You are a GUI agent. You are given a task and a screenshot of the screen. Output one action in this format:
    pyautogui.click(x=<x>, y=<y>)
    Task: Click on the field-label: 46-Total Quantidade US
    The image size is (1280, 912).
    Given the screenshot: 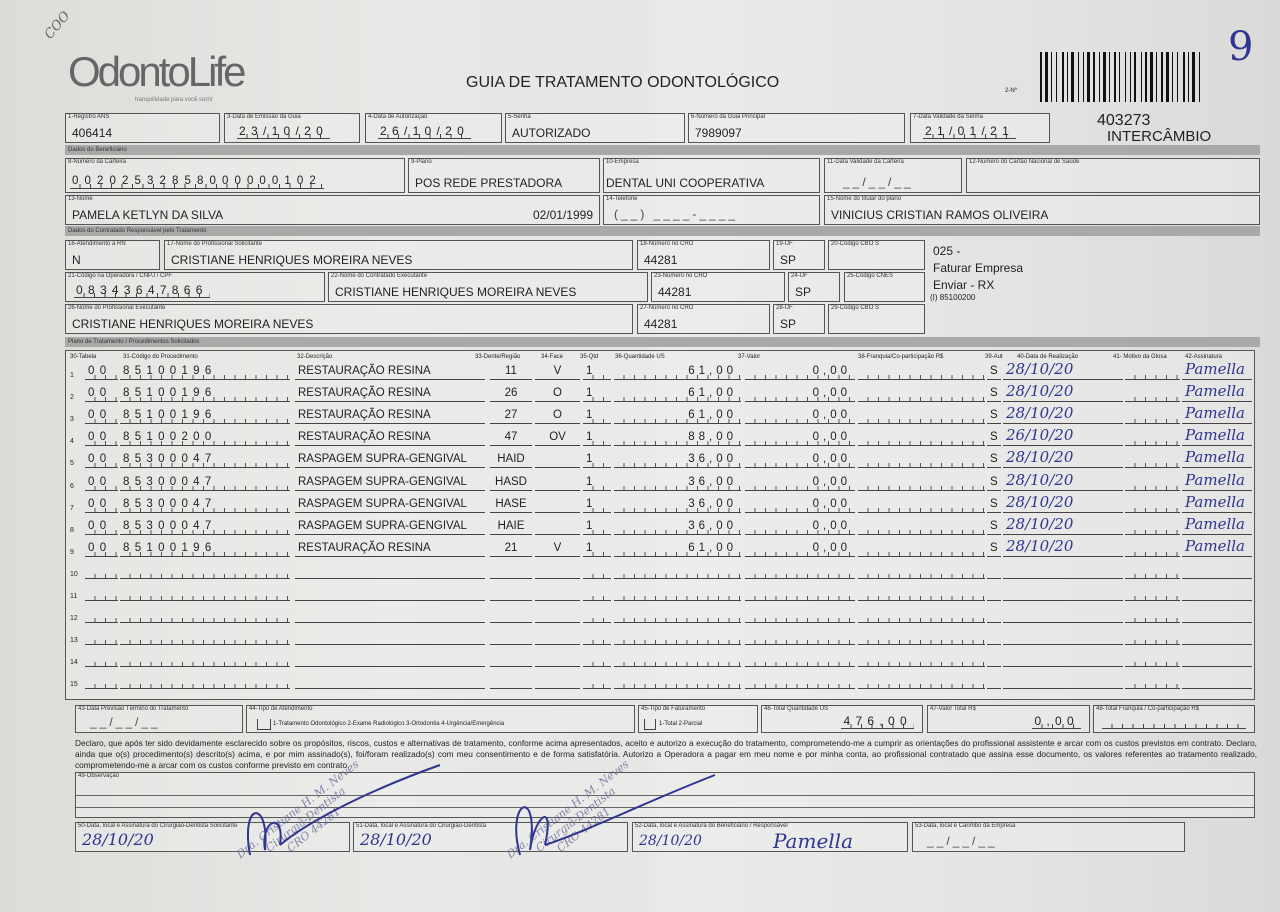 What is the action you would take?
    pyautogui.click(x=796, y=709)
    